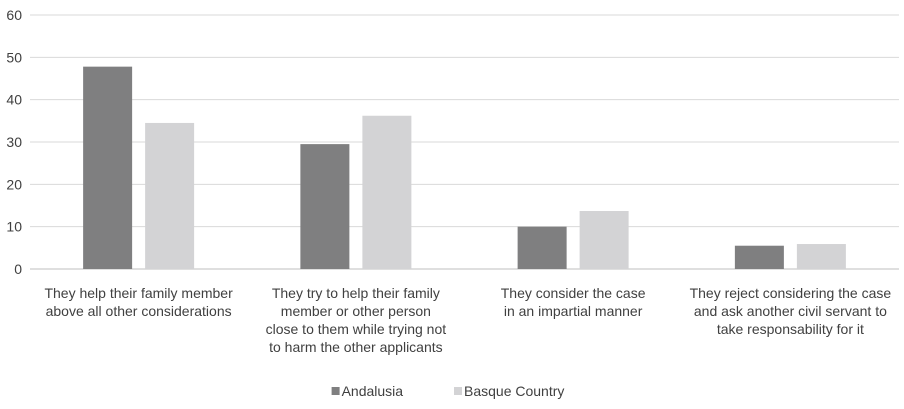 The width and height of the screenshot is (904, 409). I want to click on x-category-label: above all other considerations, so click(139, 311).